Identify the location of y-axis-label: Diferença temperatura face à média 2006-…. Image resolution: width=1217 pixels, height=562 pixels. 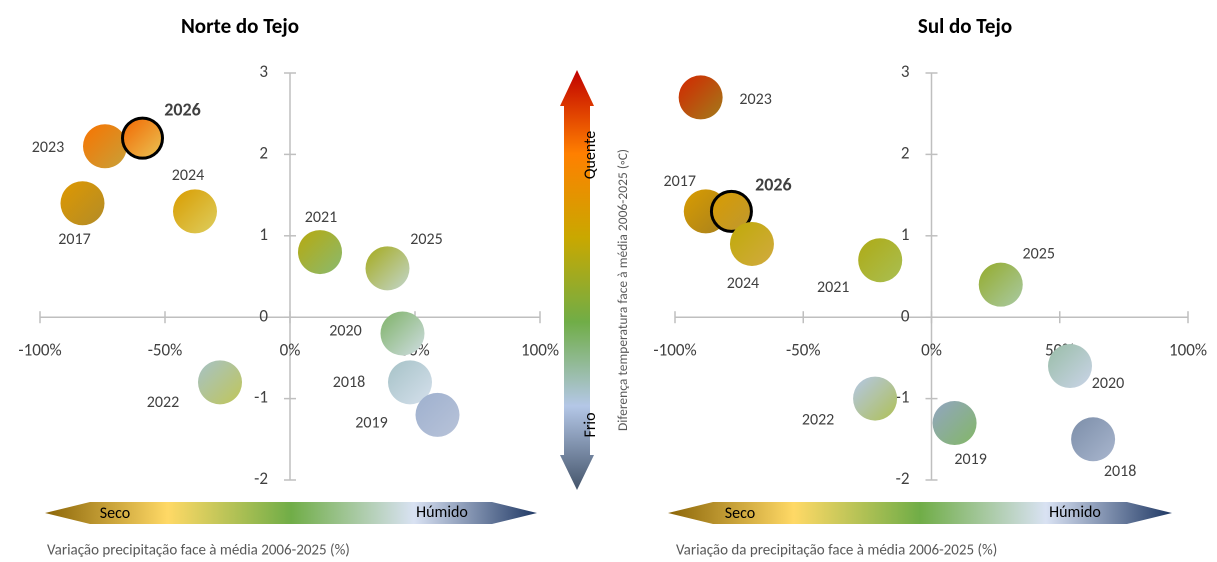
(622, 290).